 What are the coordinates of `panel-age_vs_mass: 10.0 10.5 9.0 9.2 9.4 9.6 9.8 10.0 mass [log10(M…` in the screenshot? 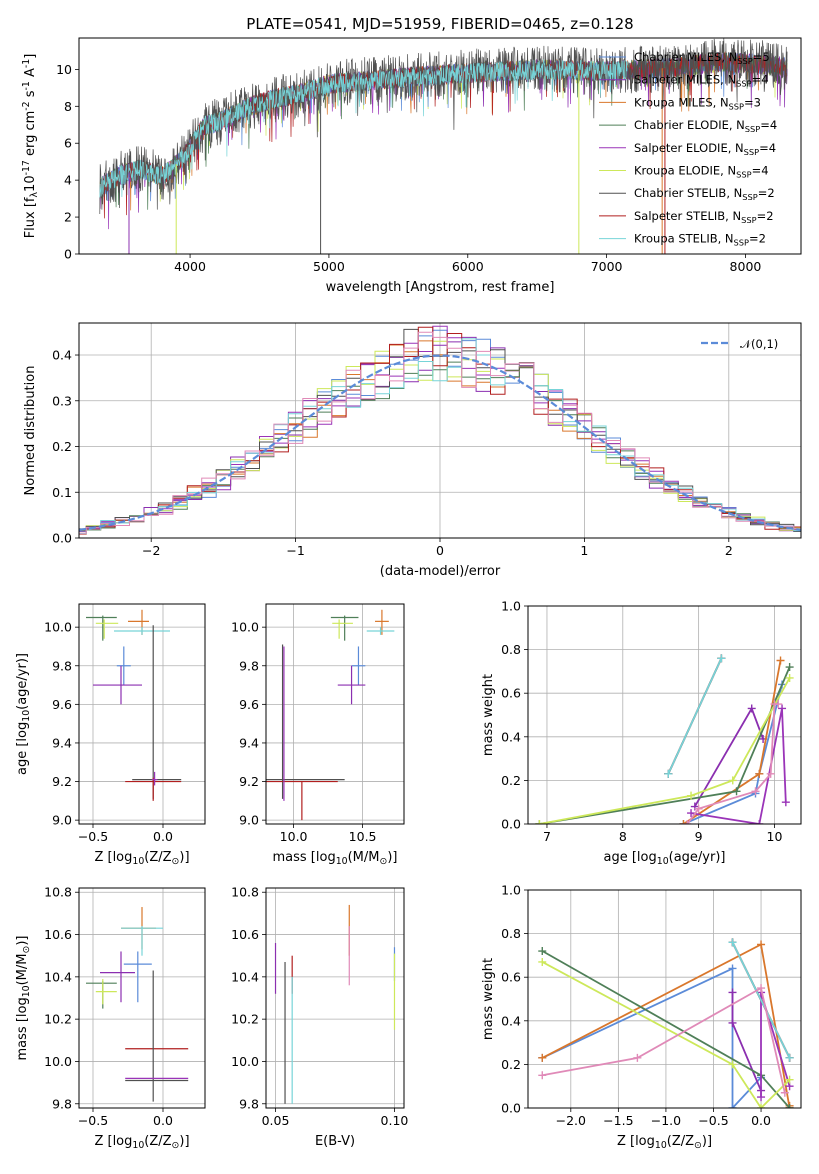 It's located at (318, 735).